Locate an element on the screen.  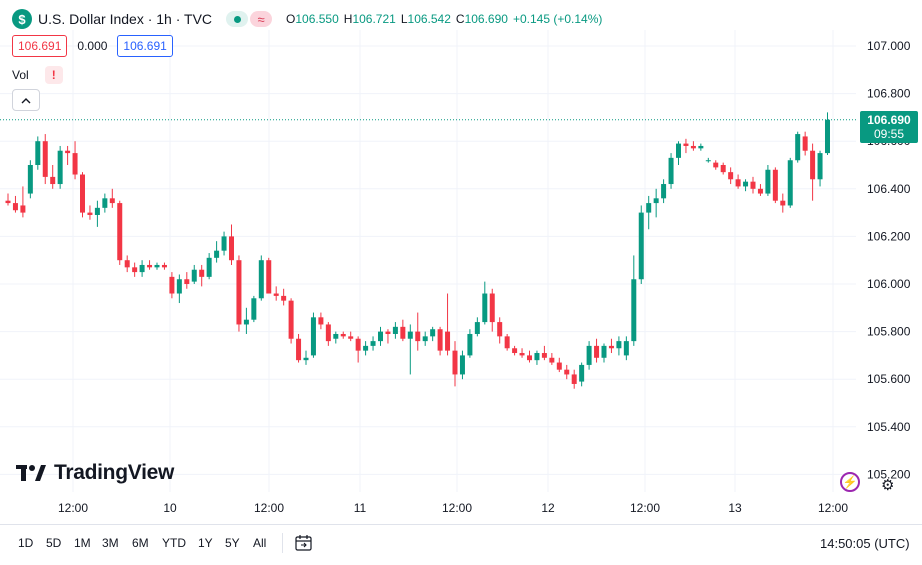
range-1d: 1D is located at coordinates (26, 543).